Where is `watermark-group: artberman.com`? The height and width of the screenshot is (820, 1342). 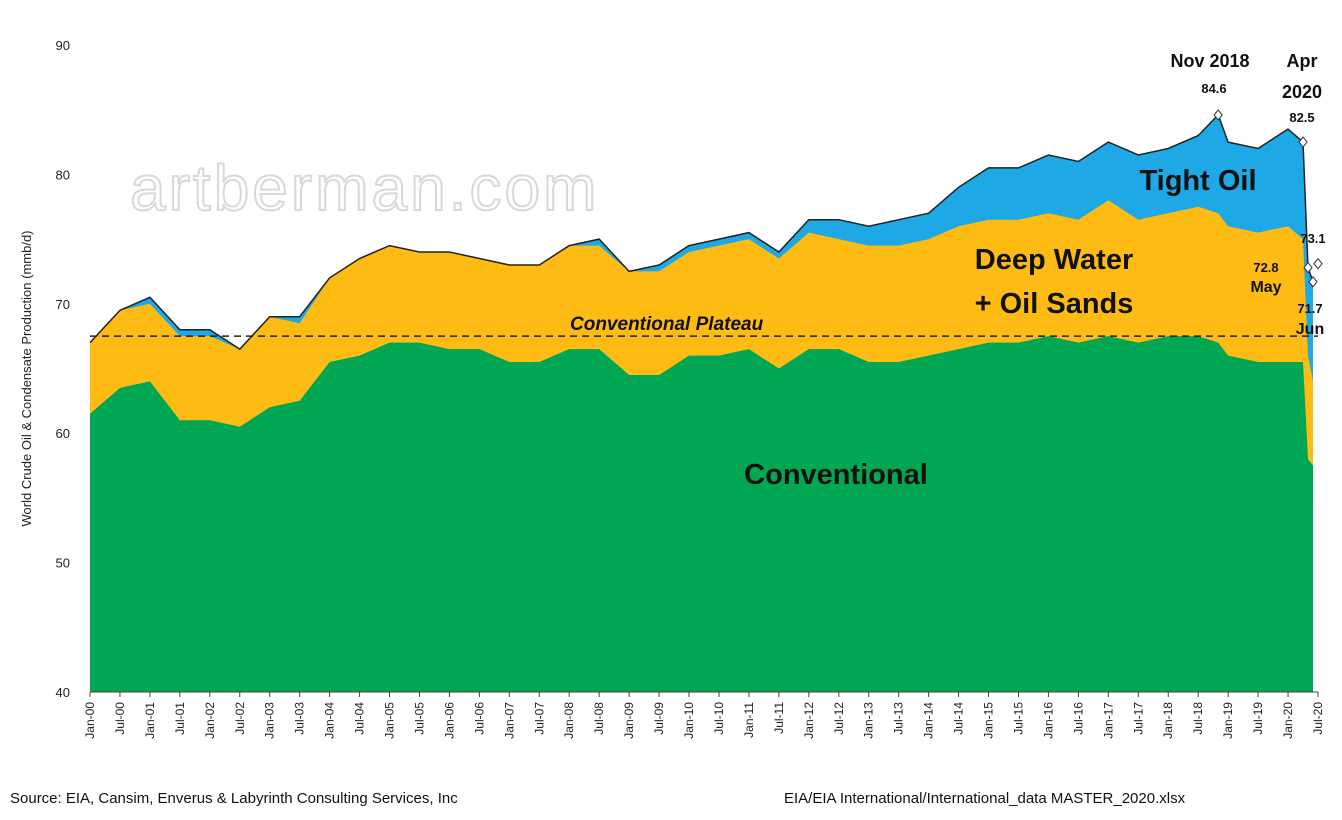
watermark-group: artberman.com is located at coordinates (364, 188).